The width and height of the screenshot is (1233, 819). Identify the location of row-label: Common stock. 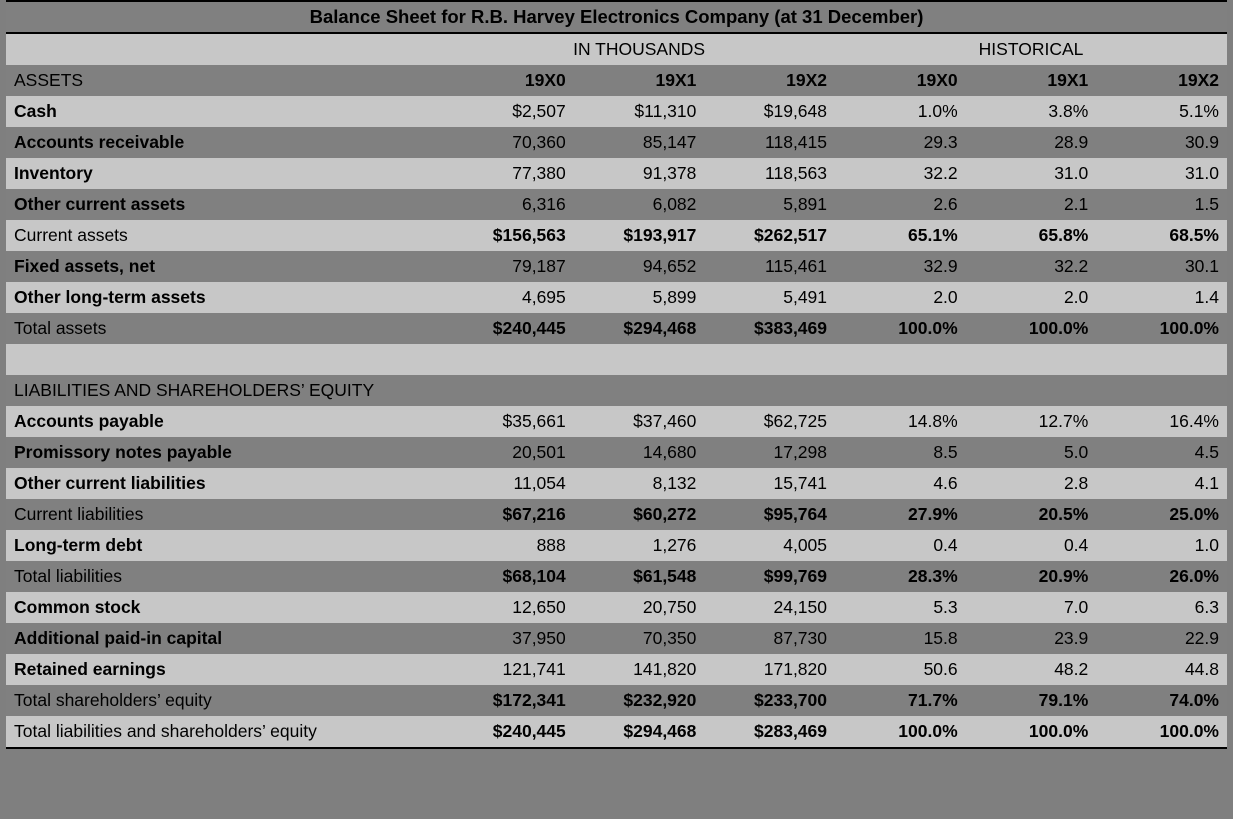
(225, 607).